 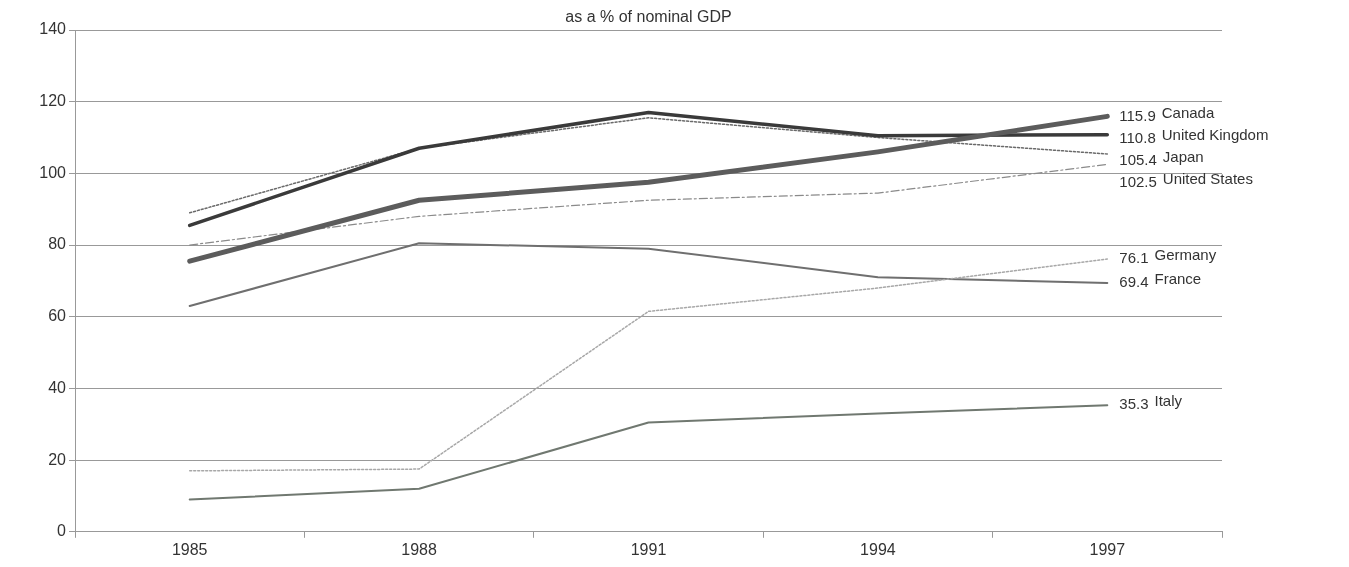 I want to click on x-tick-label: 1997, so click(x=1107, y=549).